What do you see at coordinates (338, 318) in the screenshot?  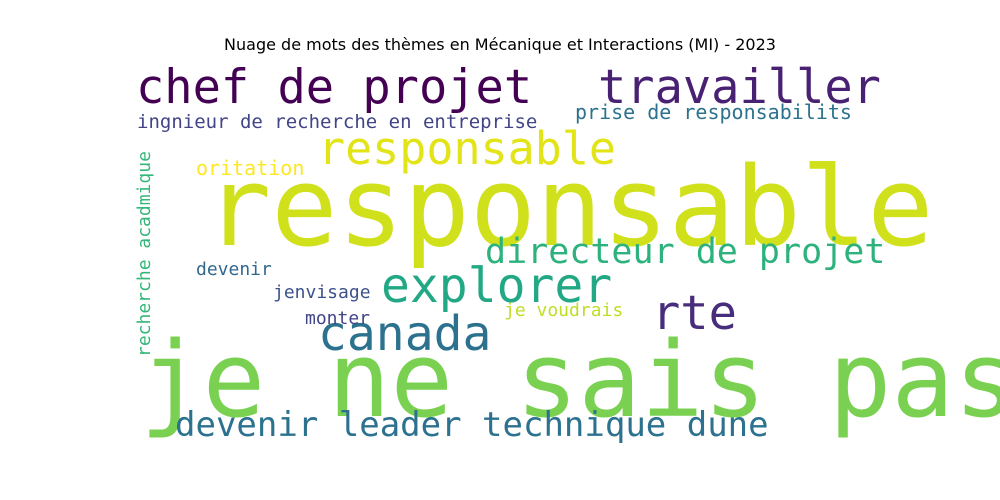 I see `cloud-word: monter` at bounding box center [338, 318].